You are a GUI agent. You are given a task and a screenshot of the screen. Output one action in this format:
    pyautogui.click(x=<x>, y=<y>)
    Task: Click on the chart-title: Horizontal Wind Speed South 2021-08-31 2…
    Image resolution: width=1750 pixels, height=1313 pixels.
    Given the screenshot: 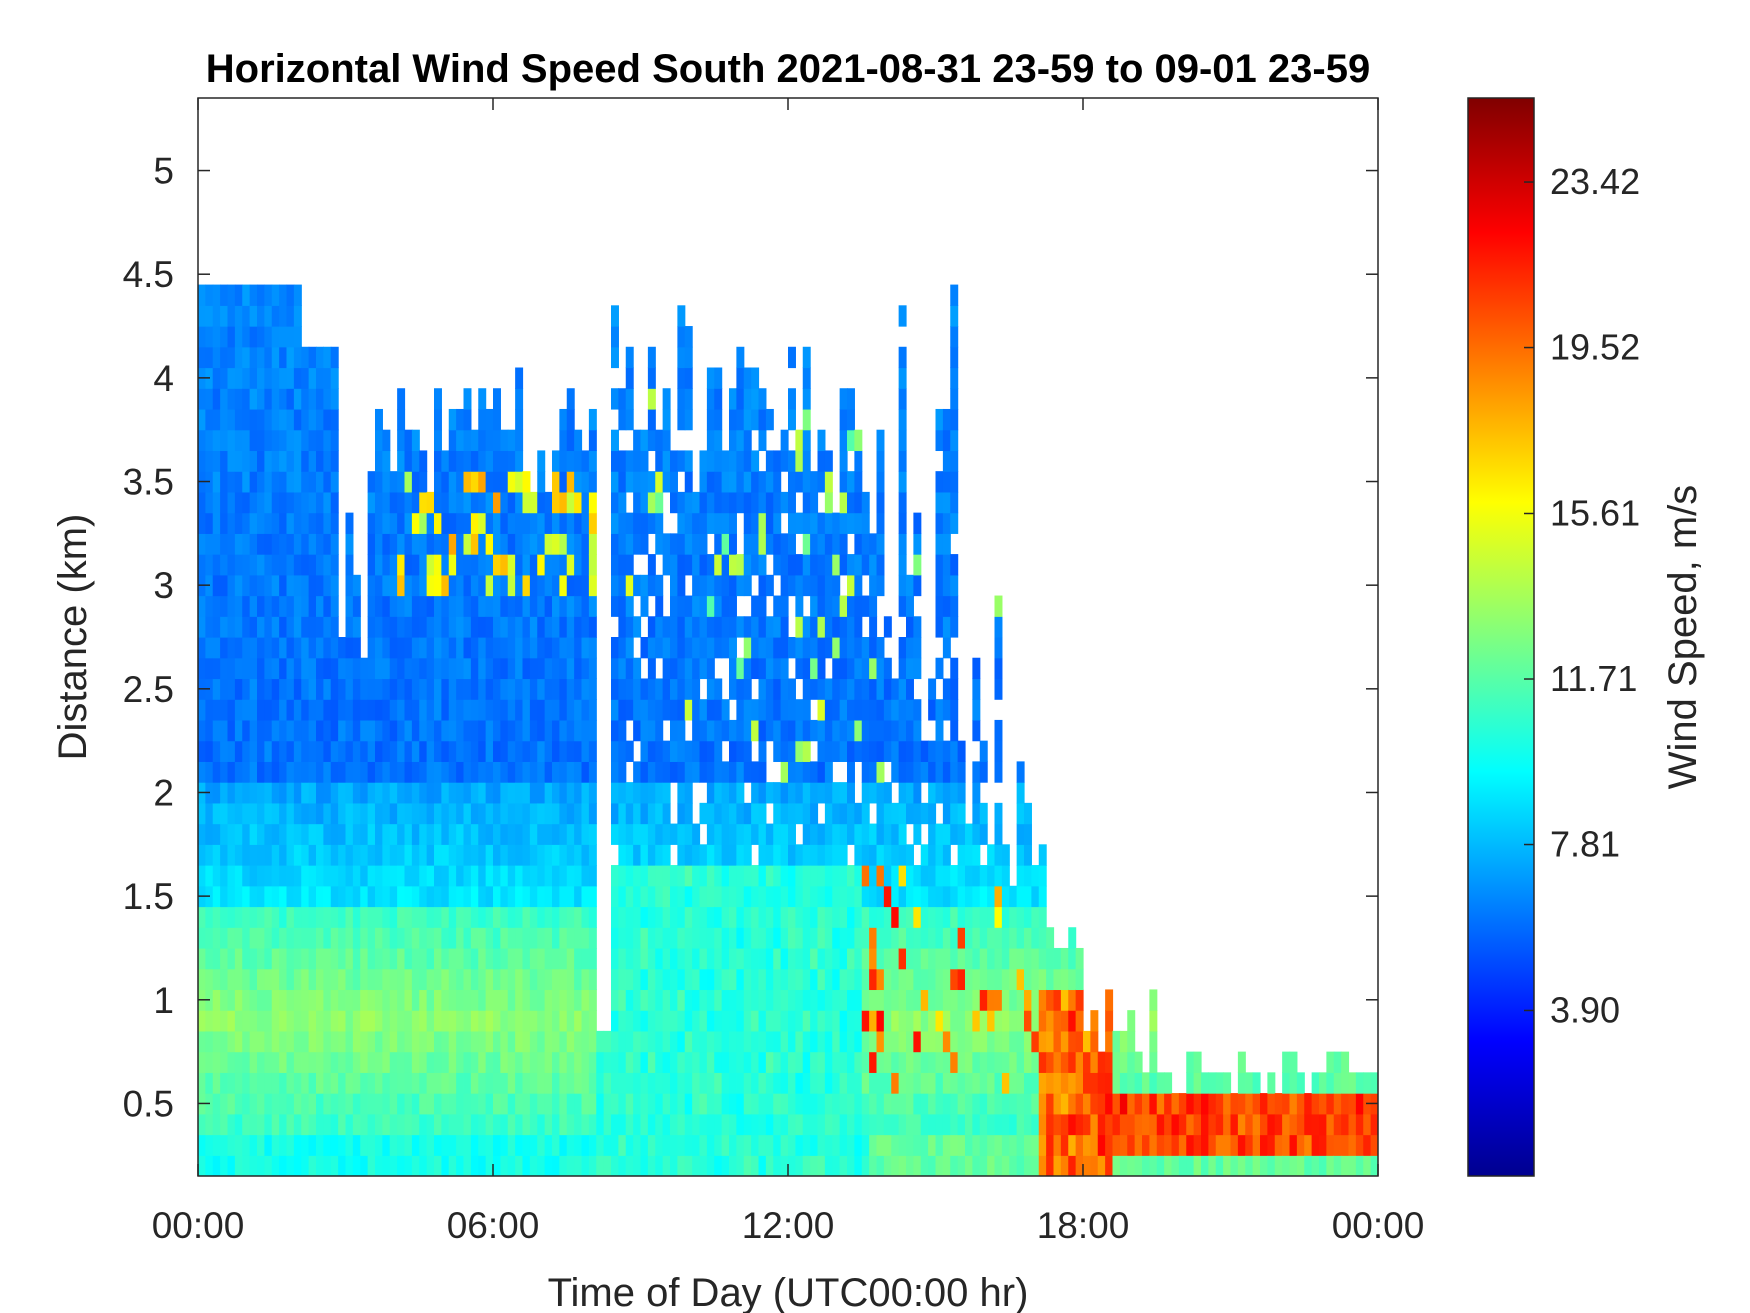 What is the action you would take?
    pyautogui.click(x=788, y=69)
    